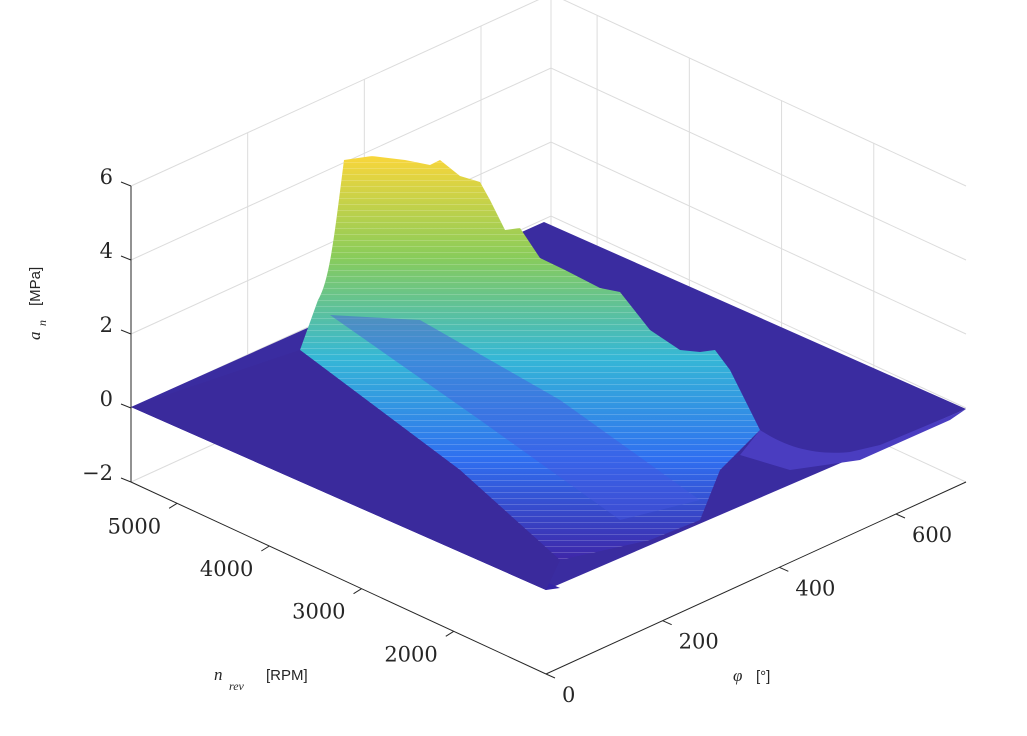 This screenshot has width=1027, height=736. What do you see at coordinates (287, 675) in the screenshot?
I see `svg-text: [RPM]` at bounding box center [287, 675].